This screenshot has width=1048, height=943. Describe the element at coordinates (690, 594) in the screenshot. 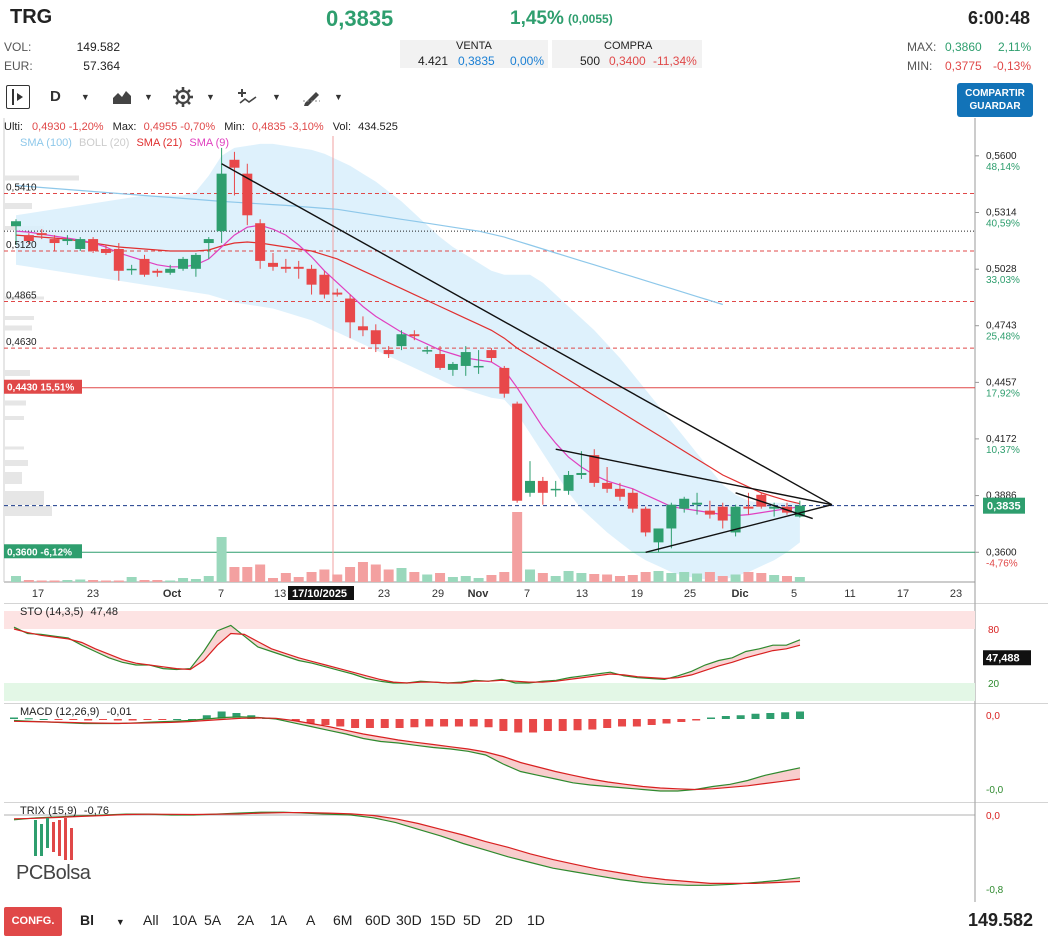

I see `date-label: 25` at that location.